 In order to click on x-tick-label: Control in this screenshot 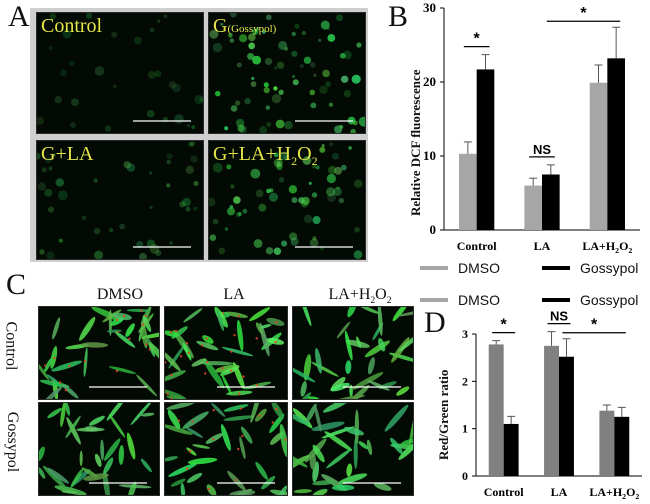, I will do `click(504, 492)`.